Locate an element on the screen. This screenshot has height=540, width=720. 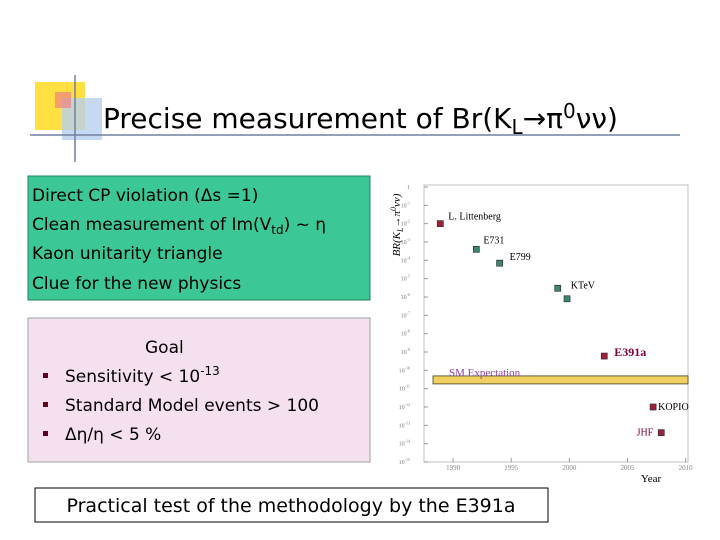
point-label: E731 is located at coordinates (493, 240).